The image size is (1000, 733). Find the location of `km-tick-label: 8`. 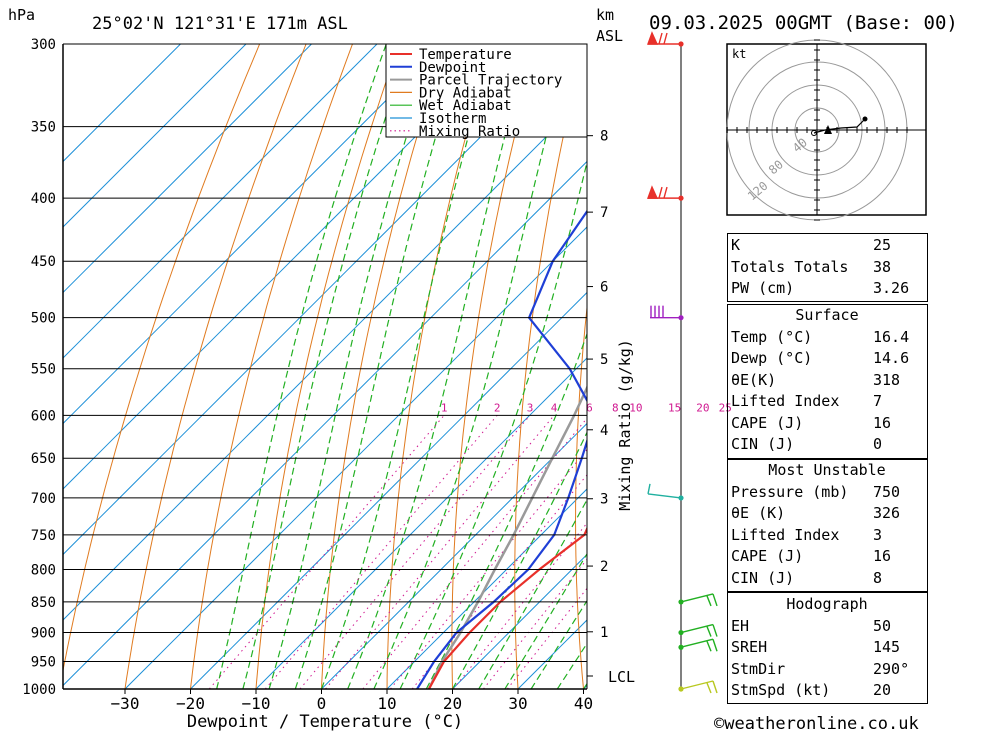

km-tick-label: 8 is located at coordinates (604, 137).